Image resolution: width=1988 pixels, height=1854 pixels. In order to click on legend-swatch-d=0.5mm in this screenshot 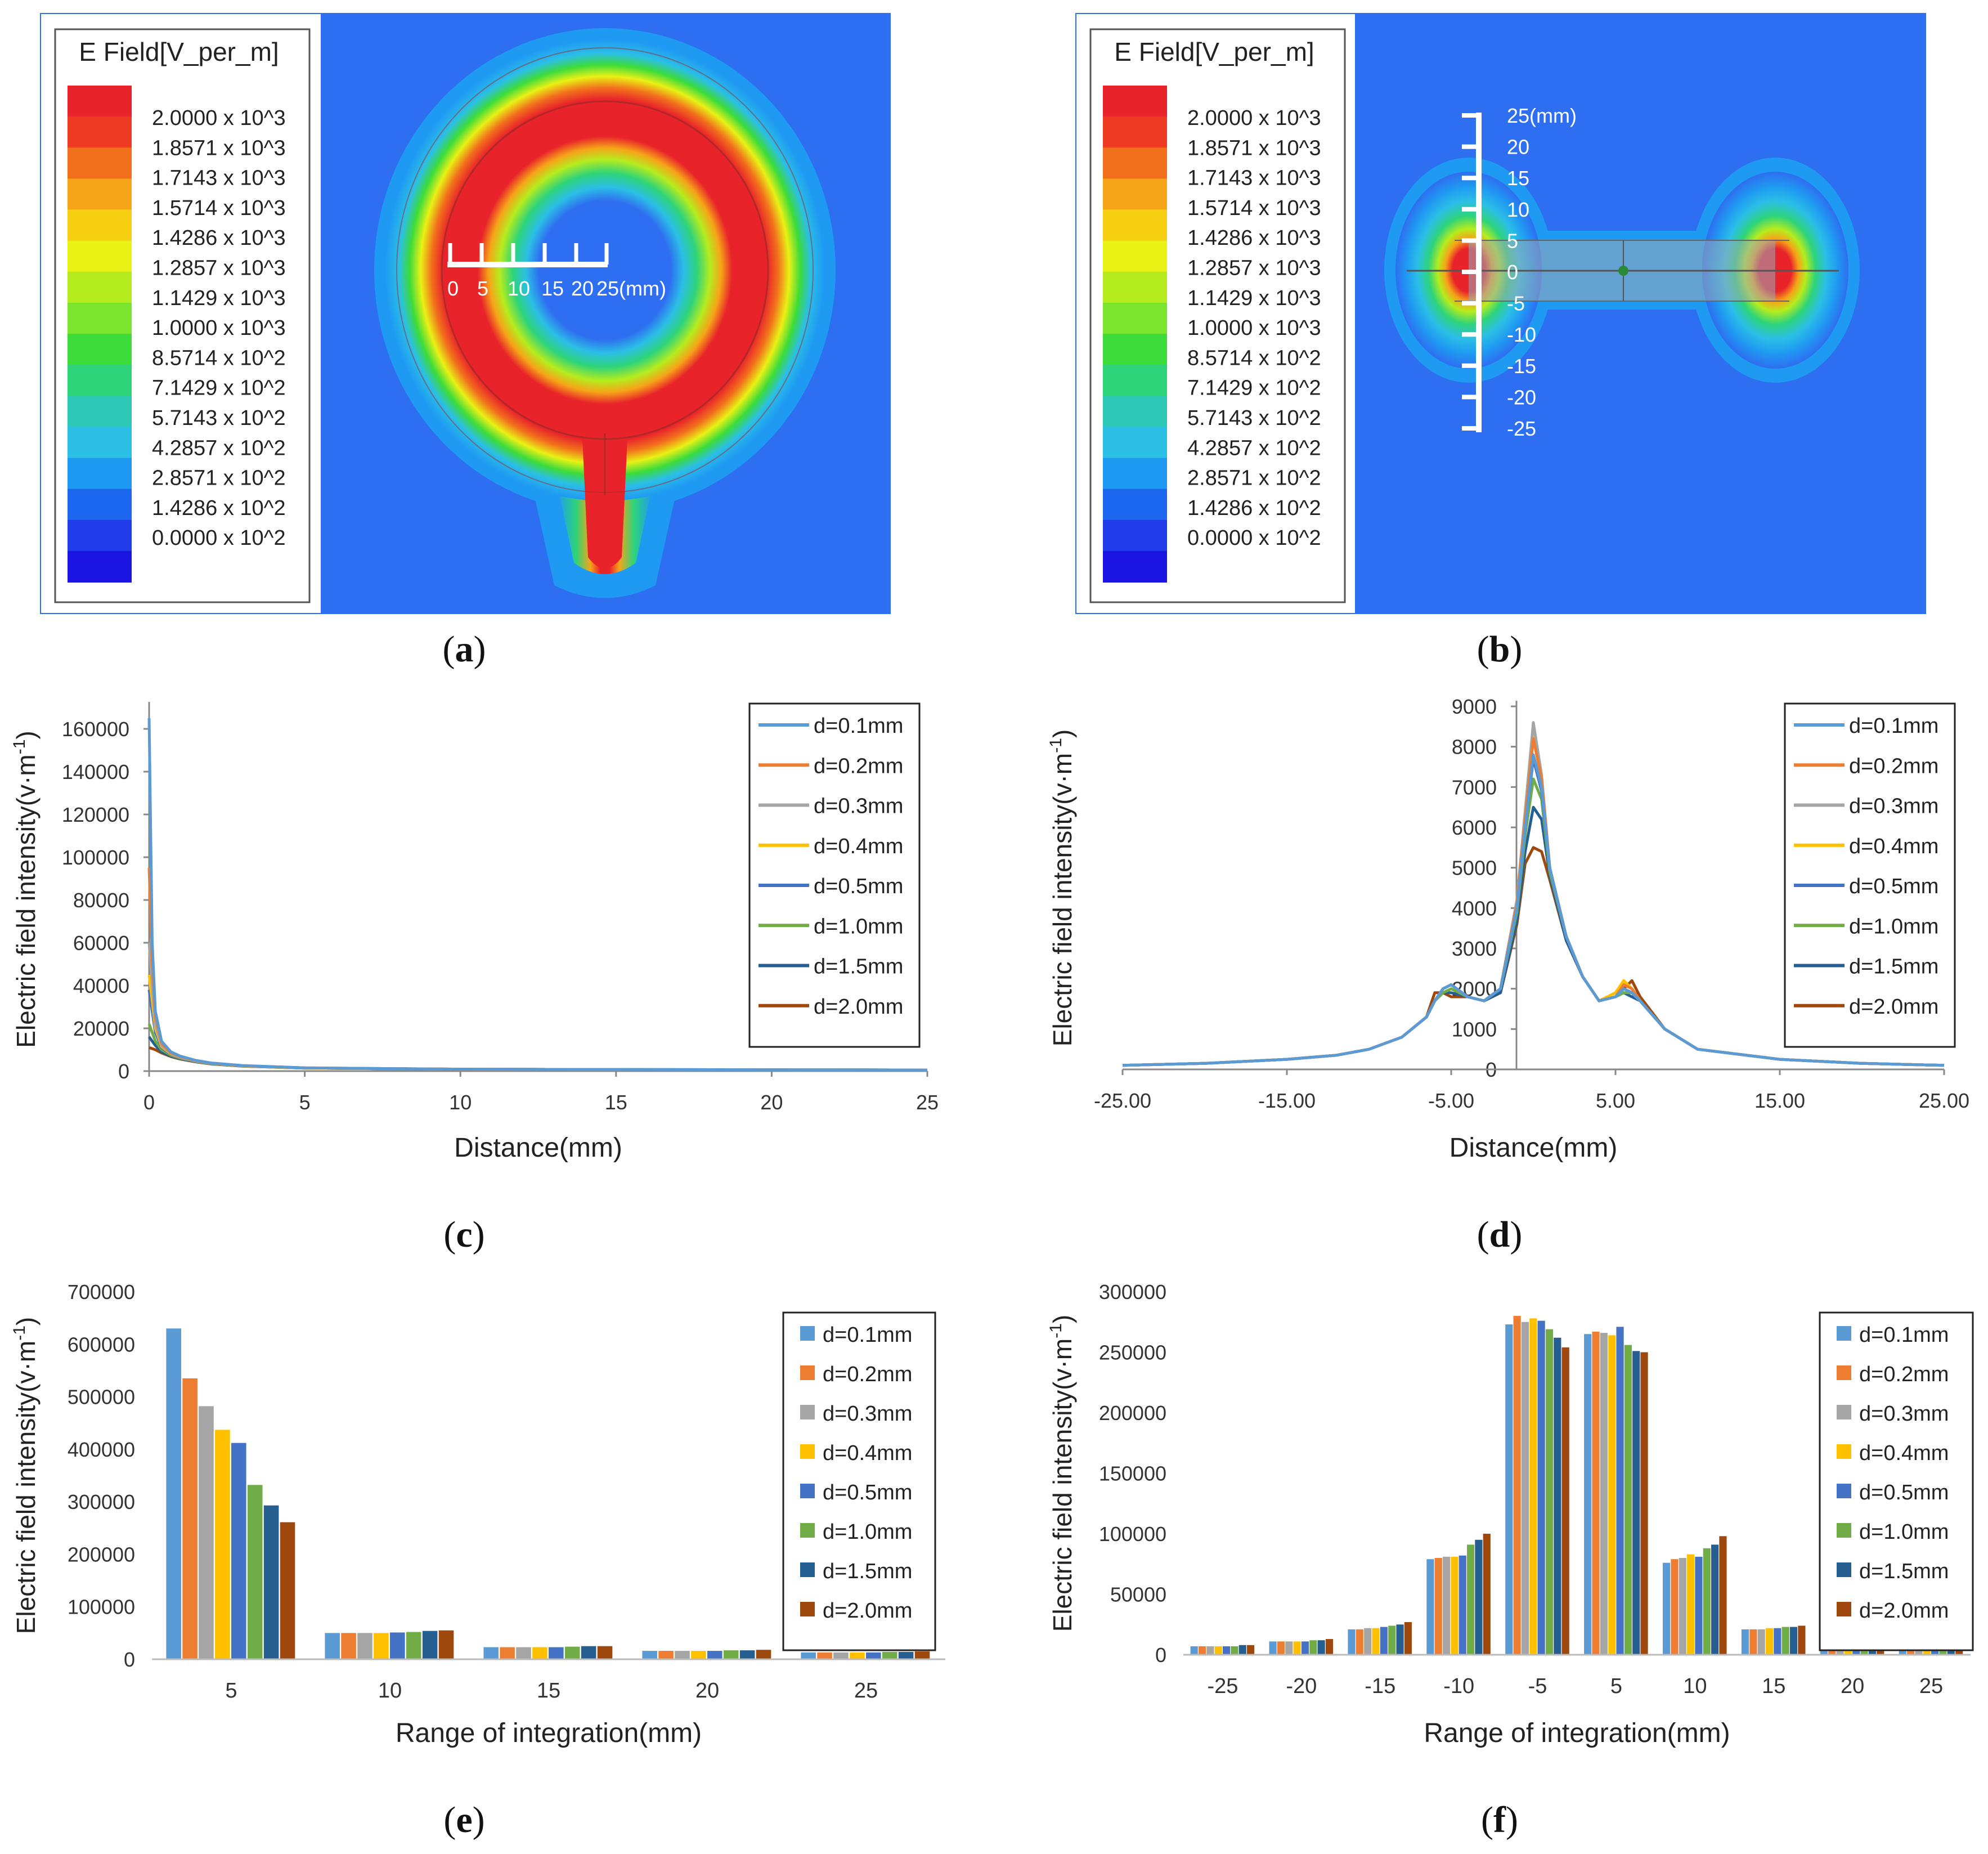, I will do `click(807, 1491)`.